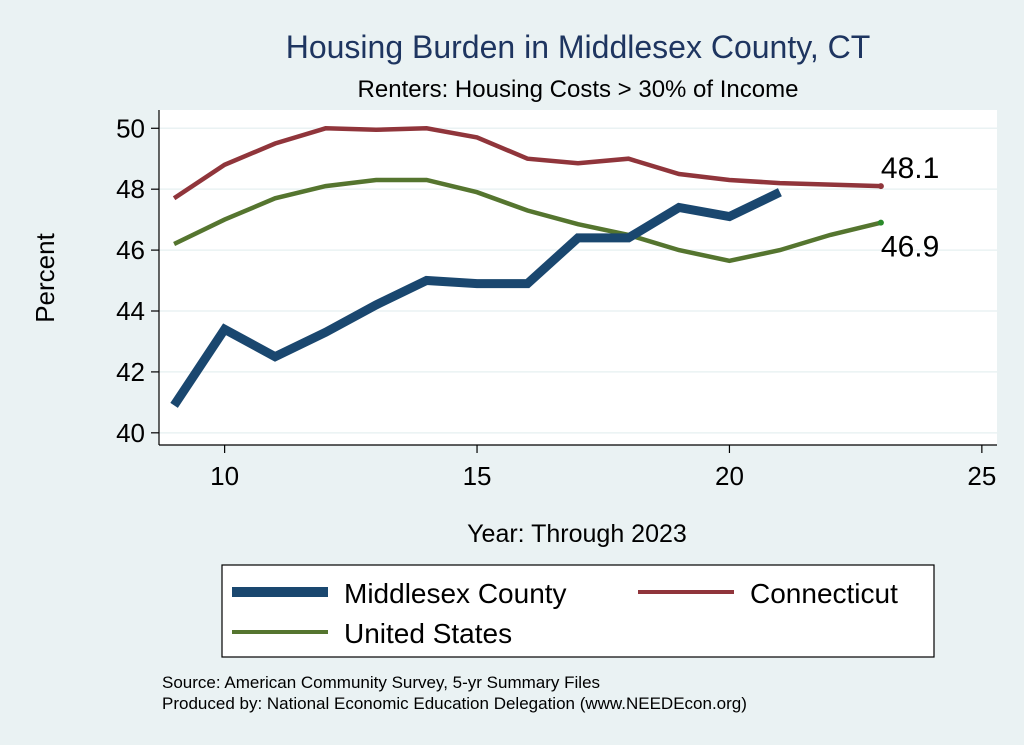  Describe the element at coordinates (130, 250) in the screenshot. I see `y-tick-label-46: 46` at that location.